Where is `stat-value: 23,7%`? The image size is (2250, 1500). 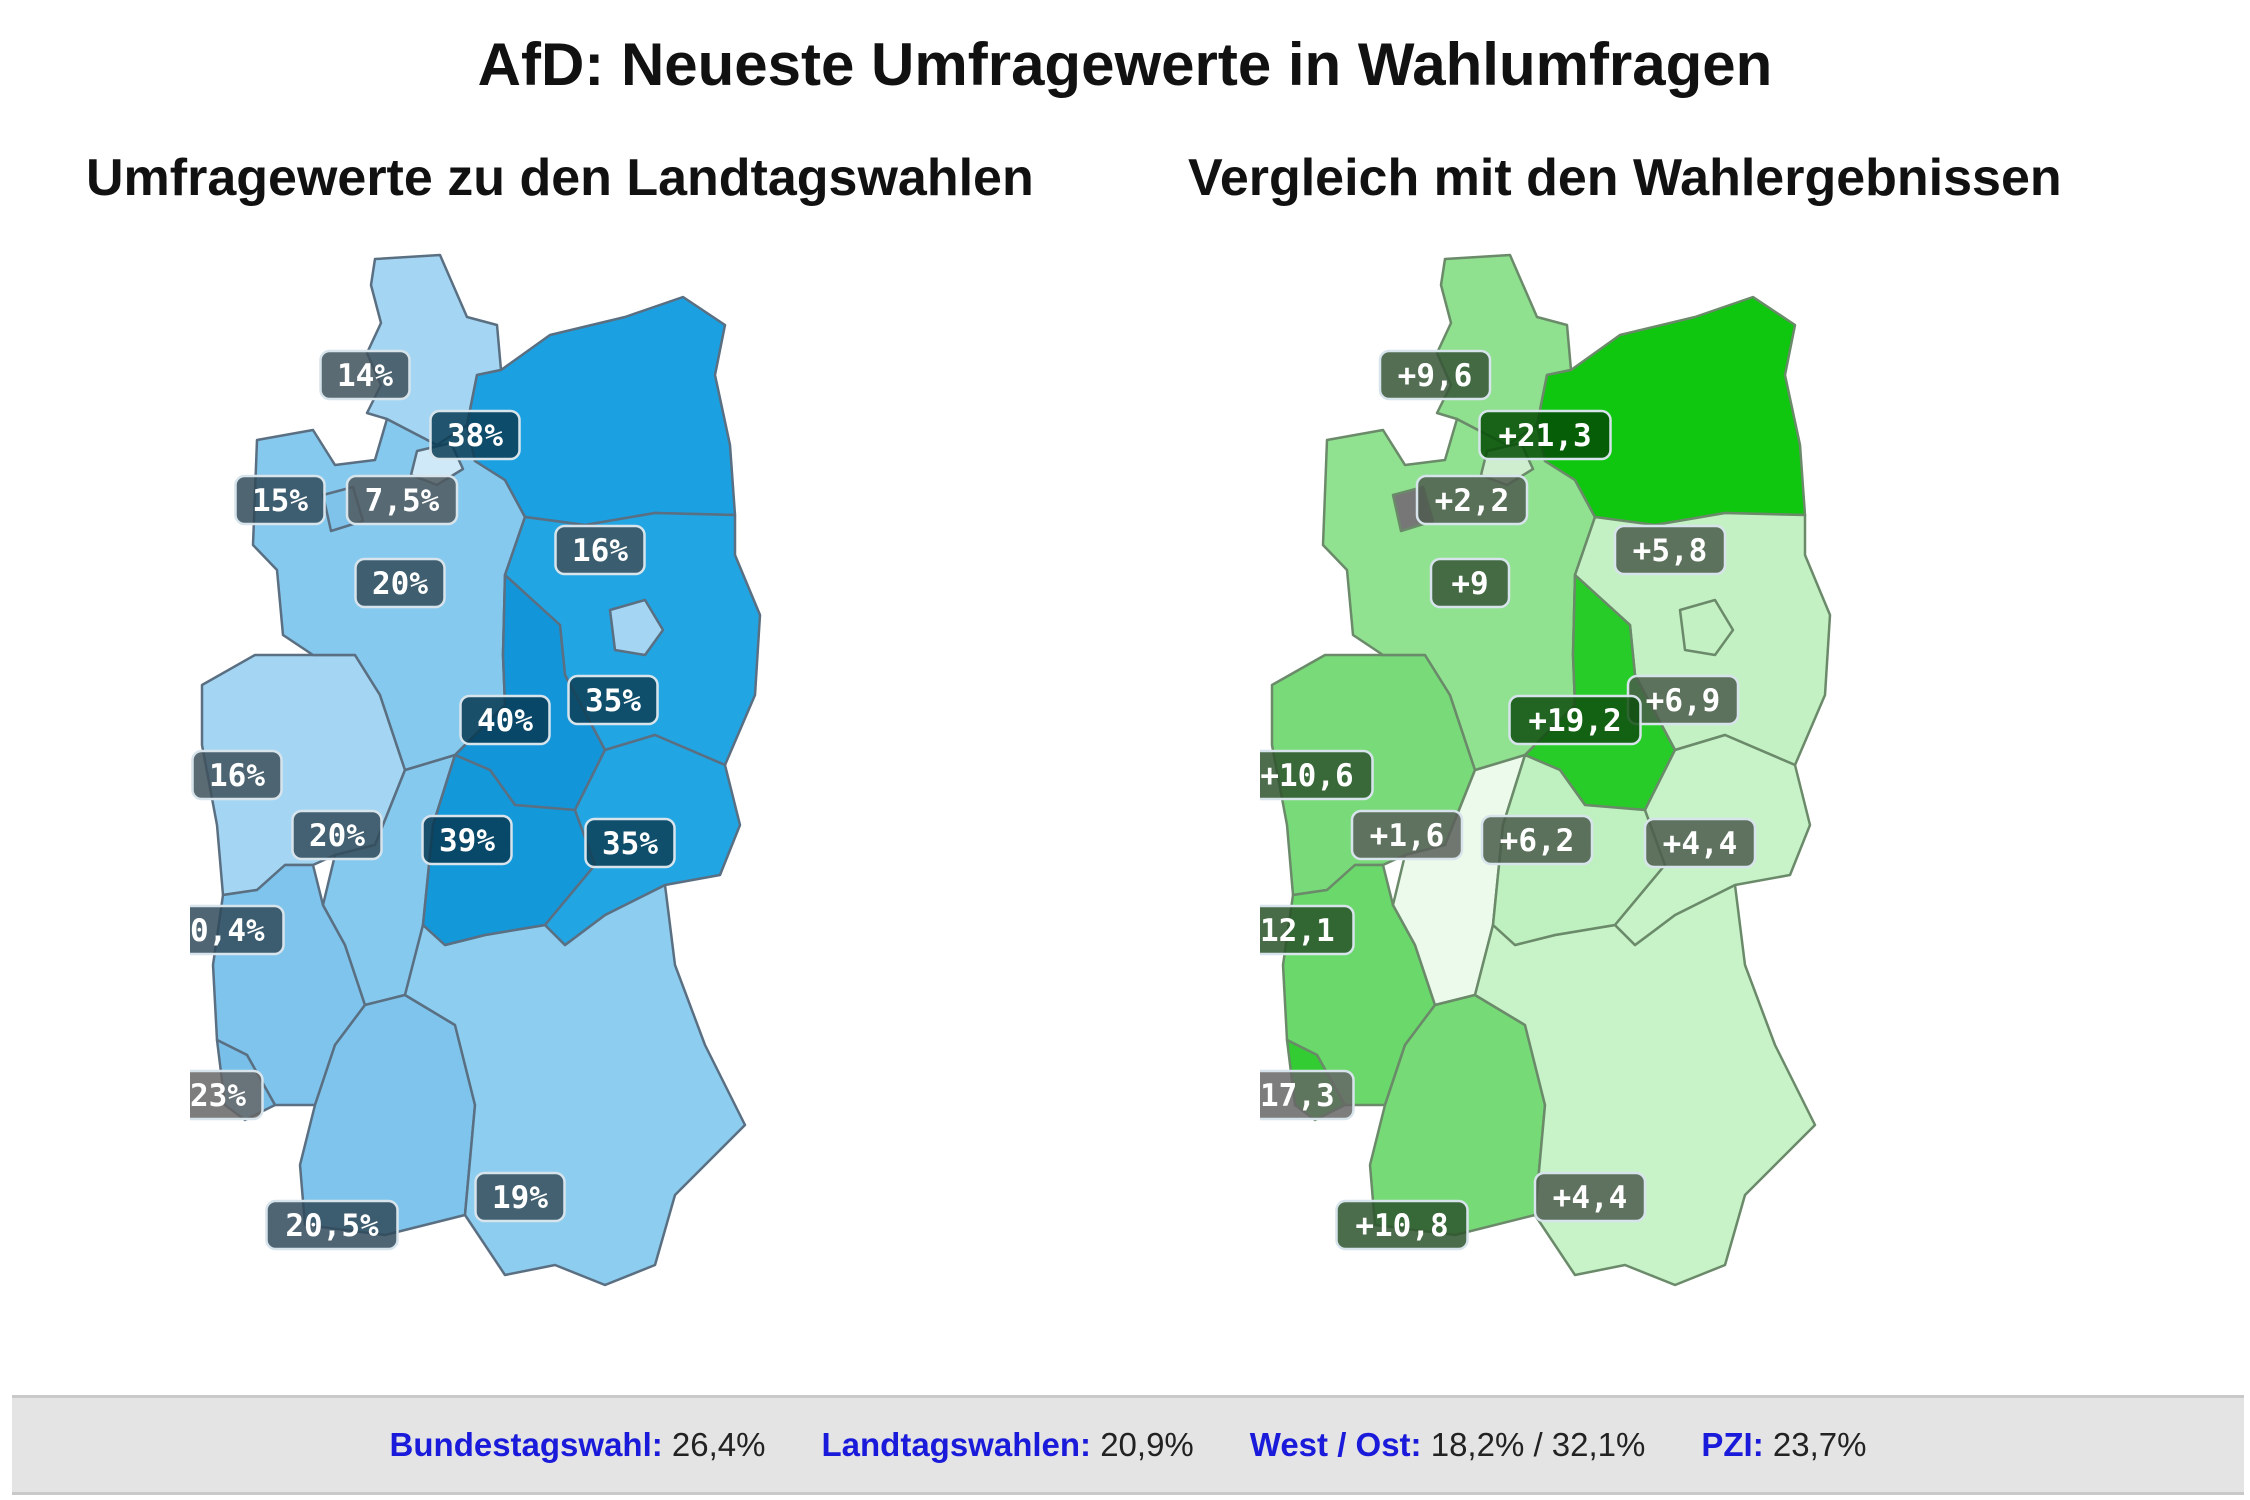
stat-value: 23,7% is located at coordinates (1819, 1444).